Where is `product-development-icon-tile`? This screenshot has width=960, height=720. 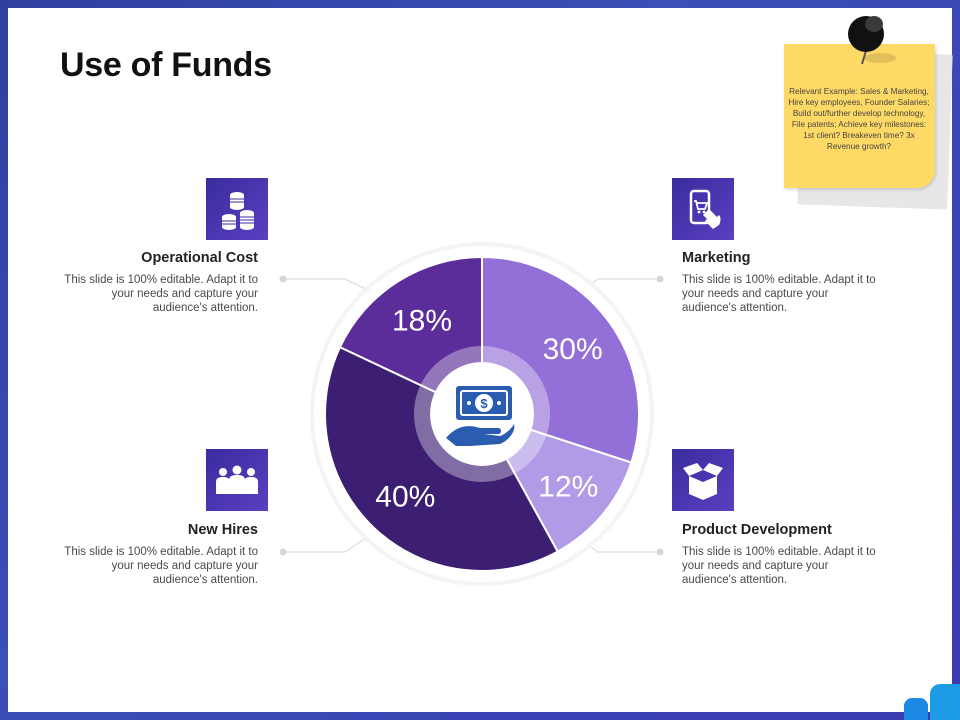 product-development-icon-tile is located at coordinates (703, 480).